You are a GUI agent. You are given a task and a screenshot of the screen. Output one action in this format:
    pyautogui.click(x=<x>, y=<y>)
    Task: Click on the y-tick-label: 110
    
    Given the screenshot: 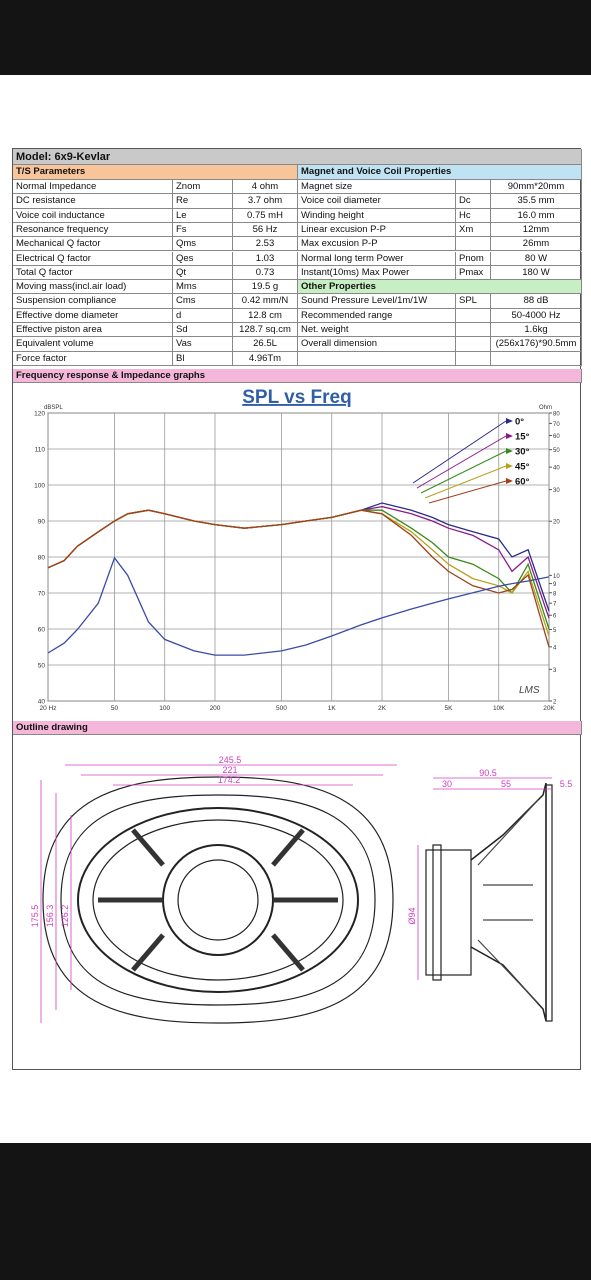 What is the action you would take?
    pyautogui.click(x=40, y=450)
    